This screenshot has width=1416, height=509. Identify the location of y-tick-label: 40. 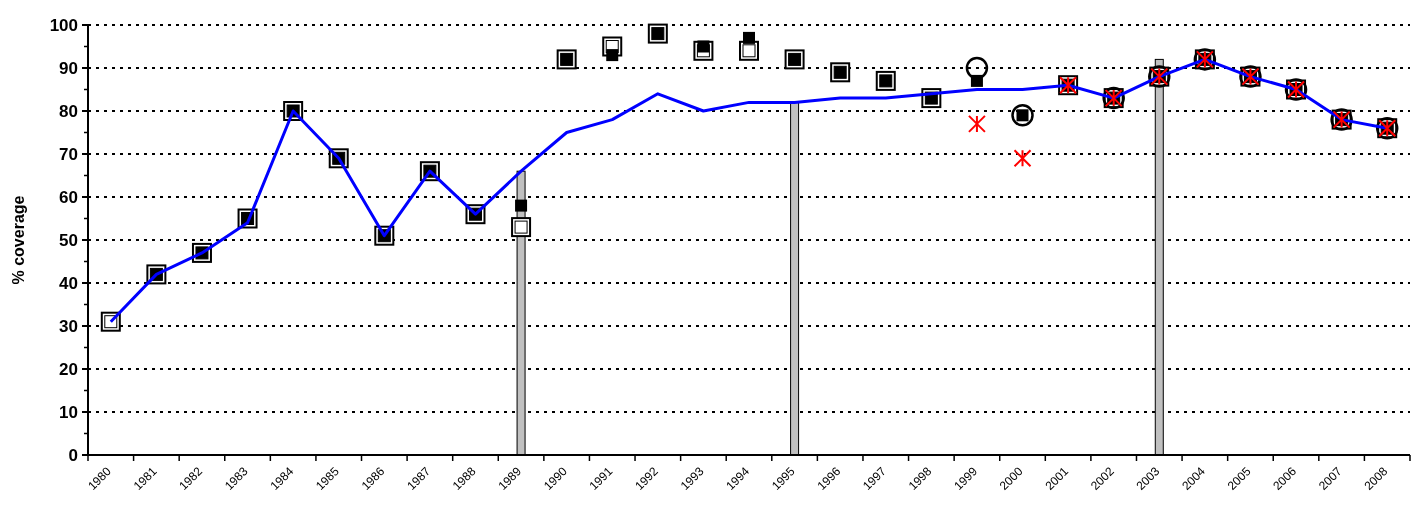
(68, 283).